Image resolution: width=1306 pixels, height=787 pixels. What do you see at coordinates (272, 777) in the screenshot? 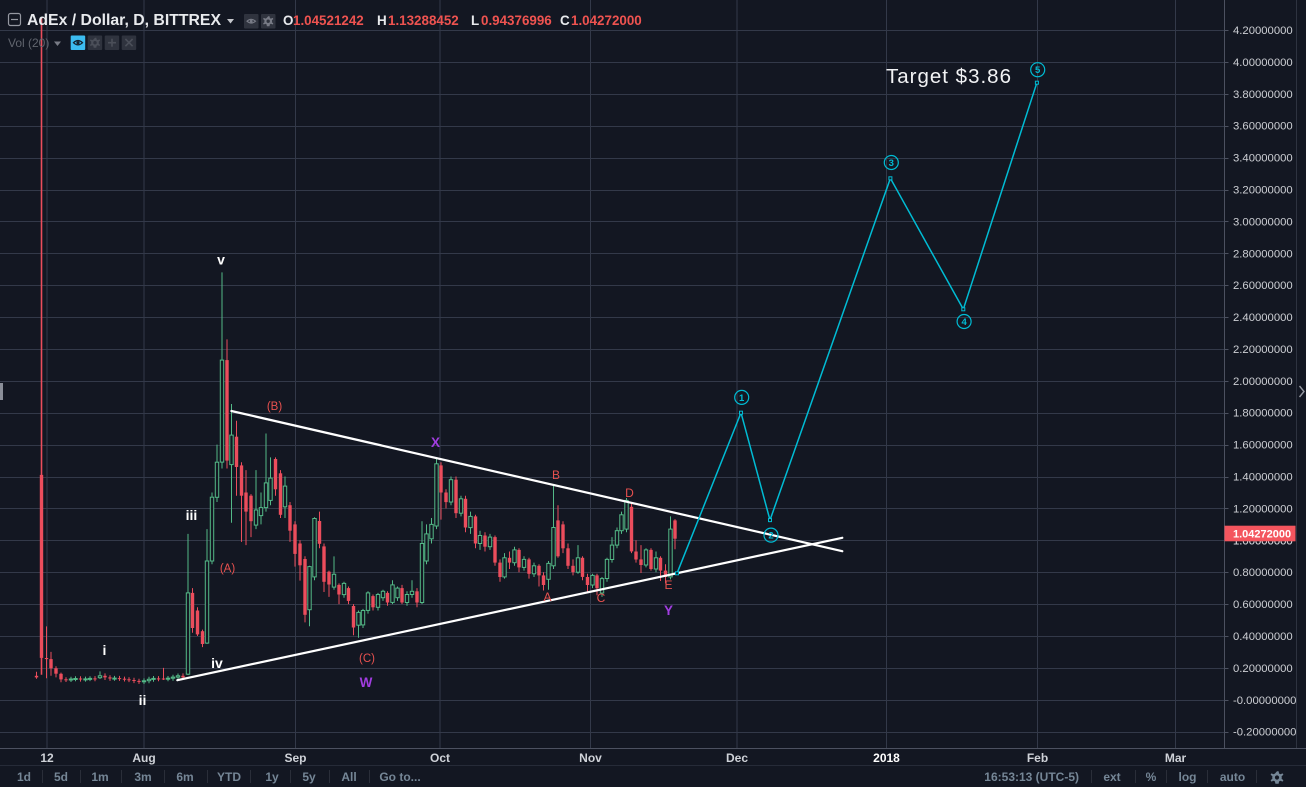
I see `svg-text: 1y` at bounding box center [272, 777].